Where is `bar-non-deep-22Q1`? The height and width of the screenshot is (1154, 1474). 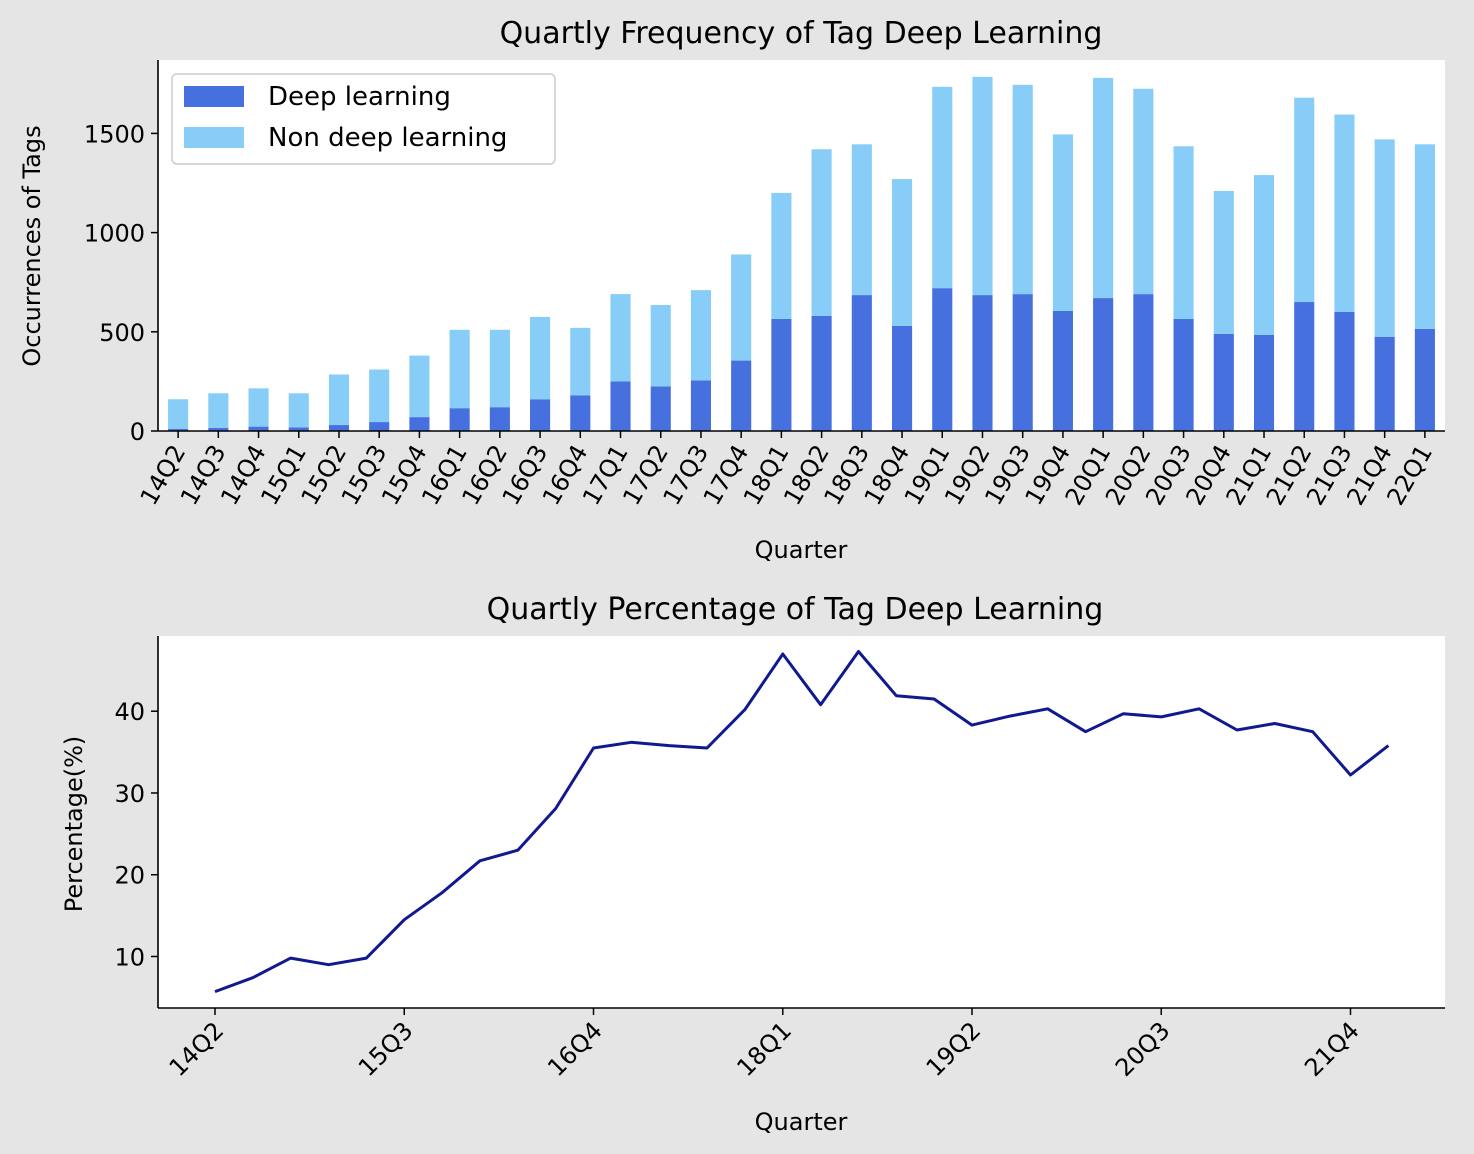 bar-non-deep-22Q1 is located at coordinates (1424, 236).